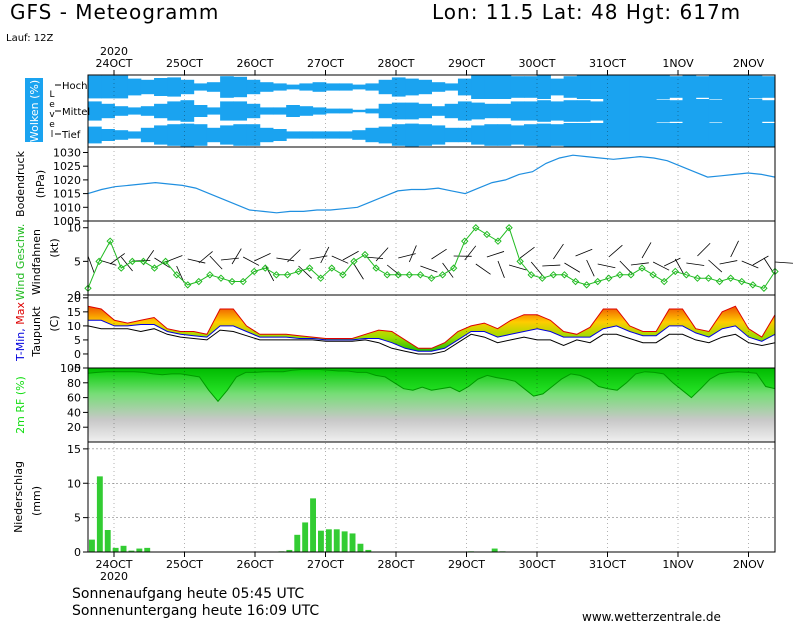  Describe the element at coordinates (431, 327) in the screenshot. I see `temp-max-line` at that location.